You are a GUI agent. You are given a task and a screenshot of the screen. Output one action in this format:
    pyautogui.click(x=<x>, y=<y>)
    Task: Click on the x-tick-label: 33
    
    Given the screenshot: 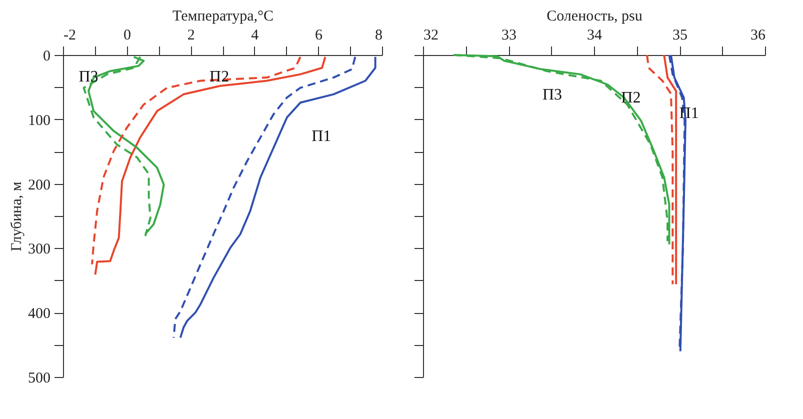 What is the action you would take?
    pyautogui.click(x=509, y=36)
    